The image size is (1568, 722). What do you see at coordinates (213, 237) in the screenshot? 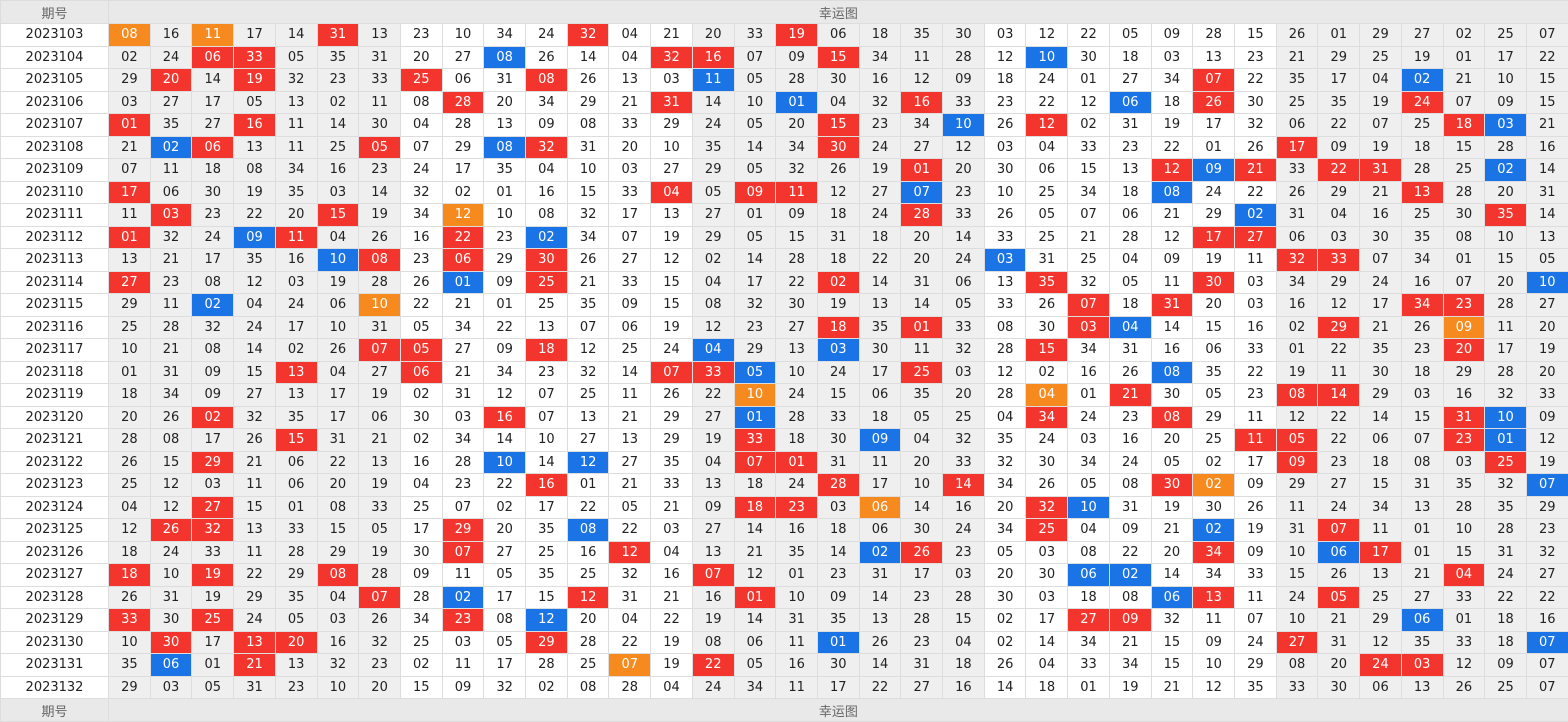
I see `number-cell: 24` at bounding box center [213, 237].